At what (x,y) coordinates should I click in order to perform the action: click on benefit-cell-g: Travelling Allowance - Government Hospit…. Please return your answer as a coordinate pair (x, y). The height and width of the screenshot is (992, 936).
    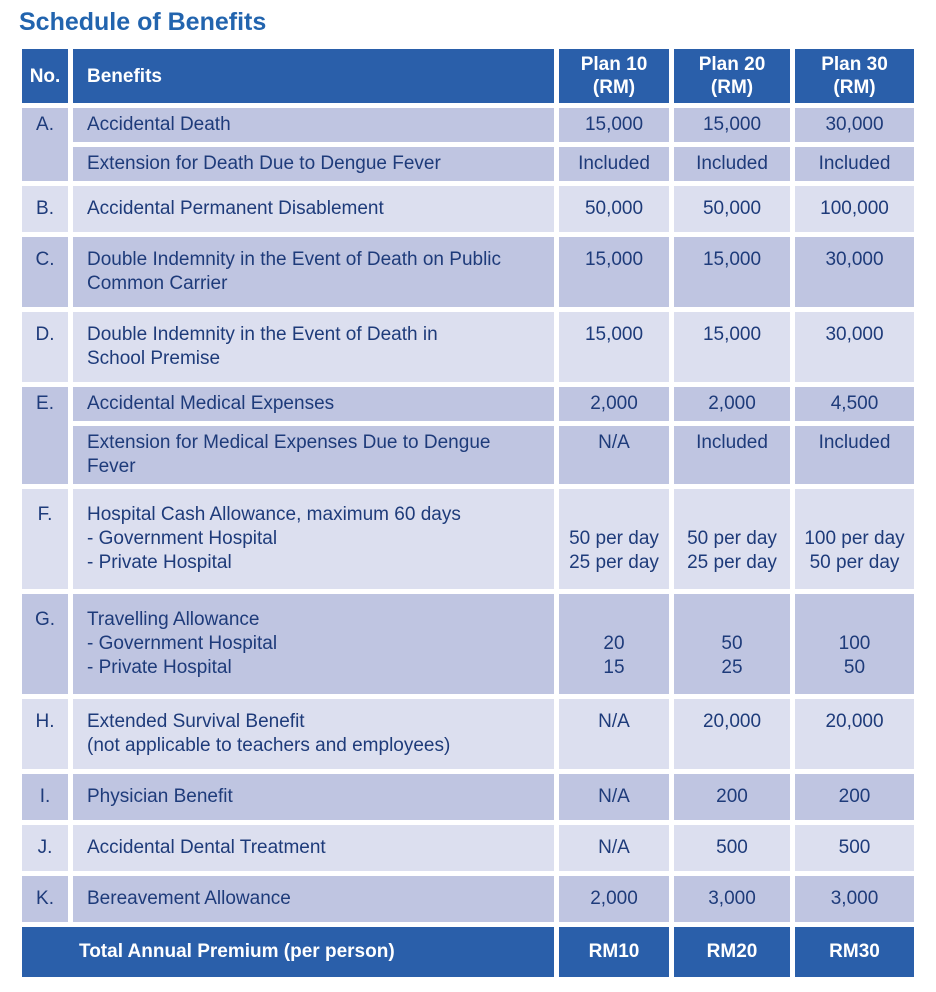
    Looking at the image, I should click on (313, 644).